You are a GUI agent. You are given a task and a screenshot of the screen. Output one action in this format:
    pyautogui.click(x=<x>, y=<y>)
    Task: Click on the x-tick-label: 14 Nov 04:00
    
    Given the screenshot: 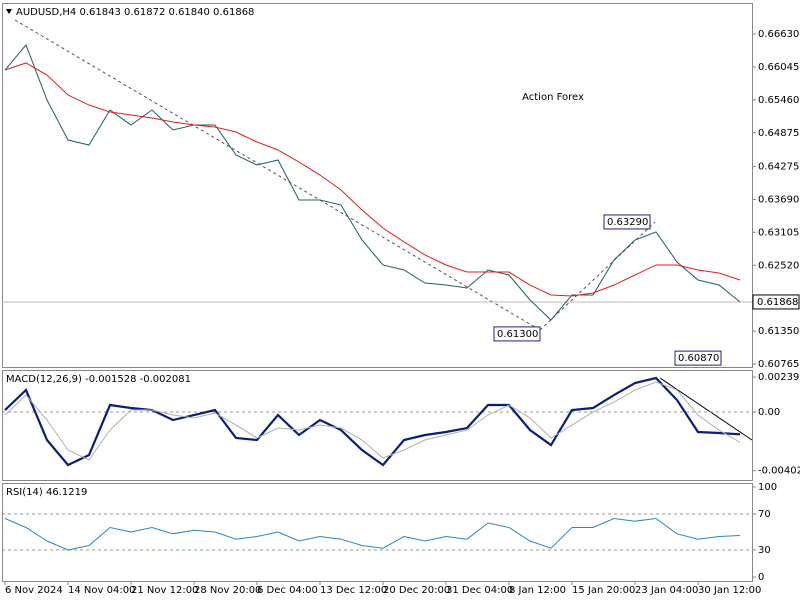 What is the action you would take?
    pyautogui.click(x=101, y=590)
    